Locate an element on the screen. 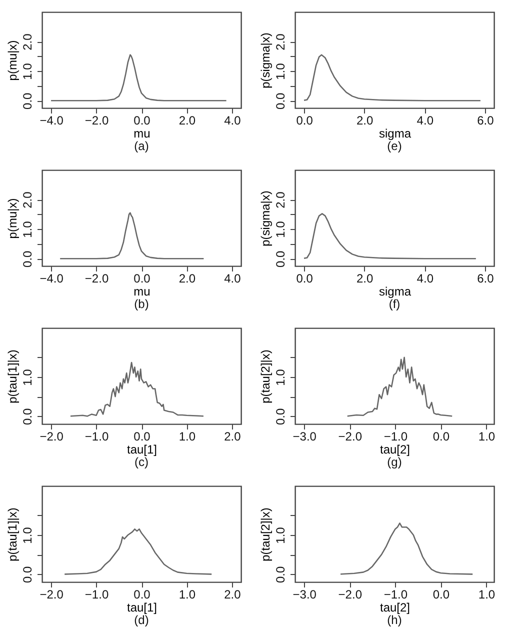 The image size is (506, 634). text: (c) is located at coordinates (141, 462).